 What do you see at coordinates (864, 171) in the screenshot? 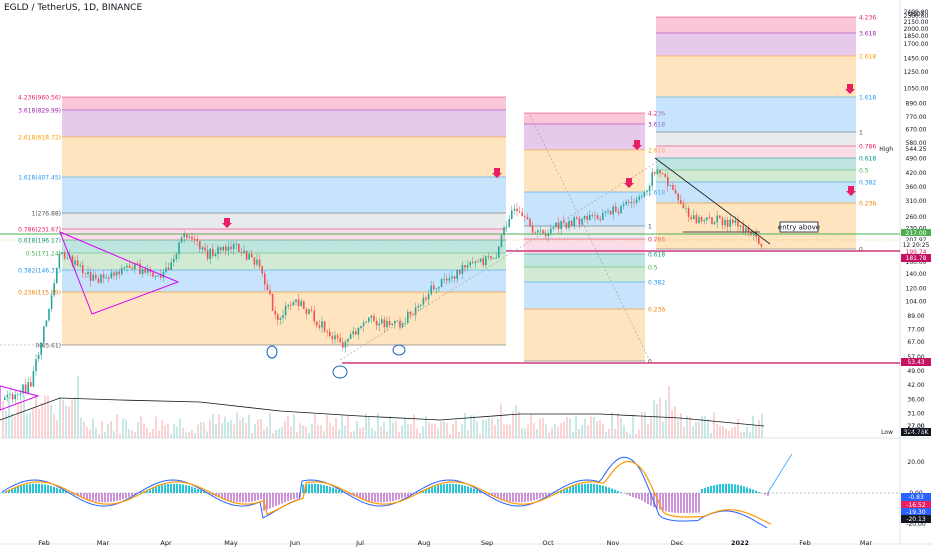
I see `fib3-label: 0.5` at bounding box center [864, 171].